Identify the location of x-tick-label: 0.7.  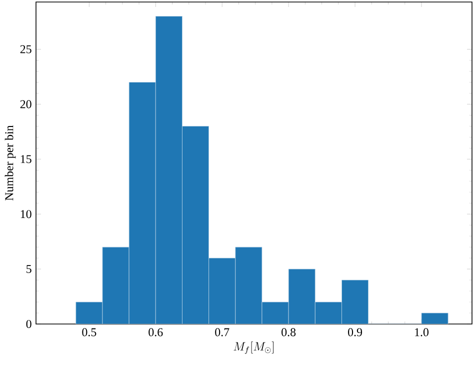
(222, 332).